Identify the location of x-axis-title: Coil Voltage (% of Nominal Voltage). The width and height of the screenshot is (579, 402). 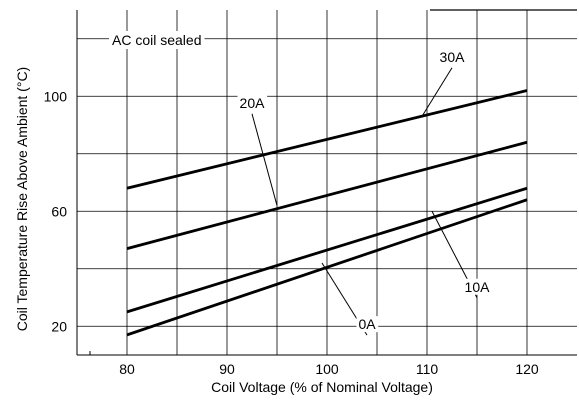
(322, 387).